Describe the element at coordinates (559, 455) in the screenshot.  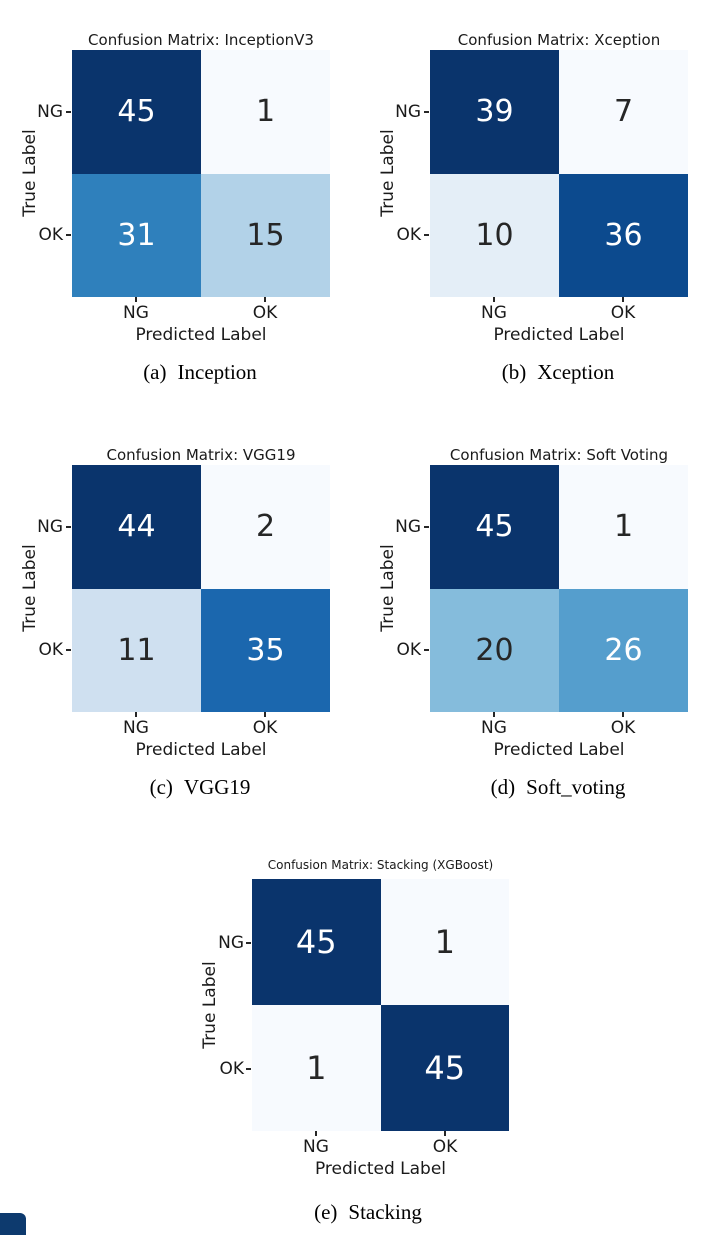
I see `chart-title: Confusion Matrix: Soft Voting` at that location.